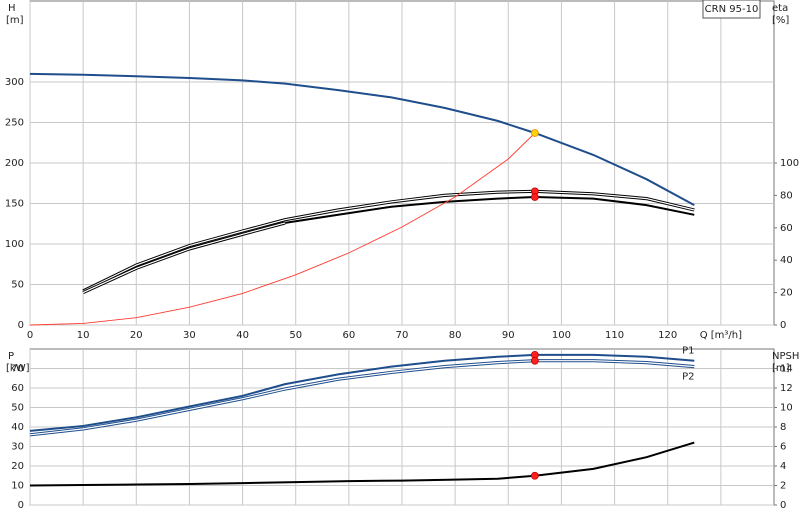 This screenshot has height=520, width=800. What do you see at coordinates (786, 408) in the screenshot?
I see `y2-tick-label: 10` at bounding box center [786, 408].